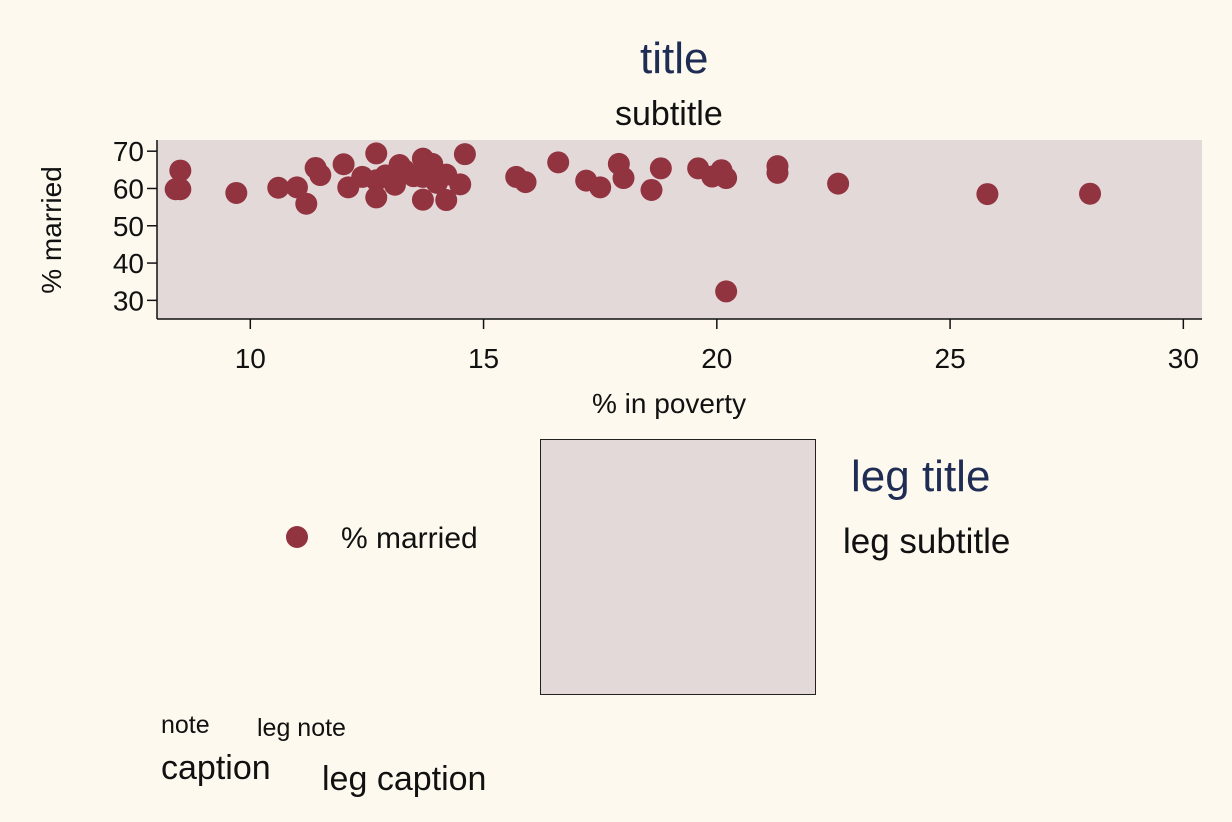  What do you see at coordinates (716, 358) in the screenshot?
I see `x-tick-label: 20` at bounding box center [716, 358].